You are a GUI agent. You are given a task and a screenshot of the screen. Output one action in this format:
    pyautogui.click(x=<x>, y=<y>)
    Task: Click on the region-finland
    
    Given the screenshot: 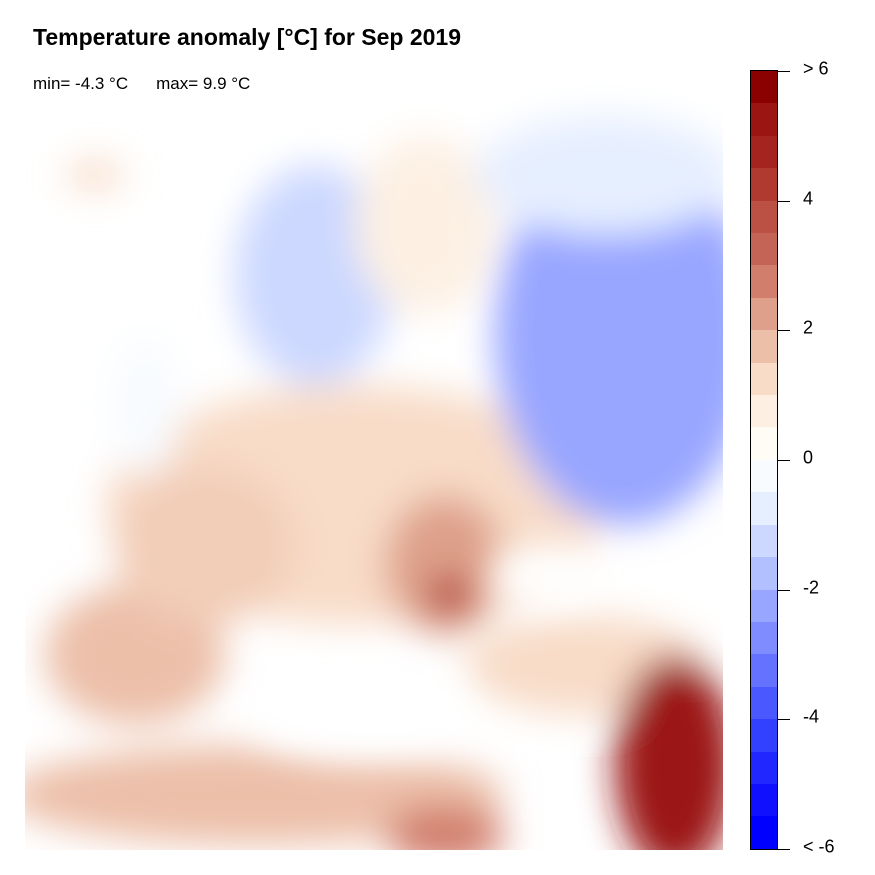 What is the action you would take?
    pyautogui.click(x=425, y=225)
    